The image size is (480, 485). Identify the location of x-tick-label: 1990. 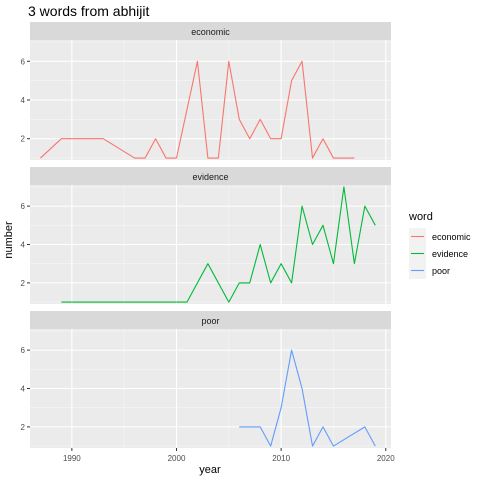
(72, 458).